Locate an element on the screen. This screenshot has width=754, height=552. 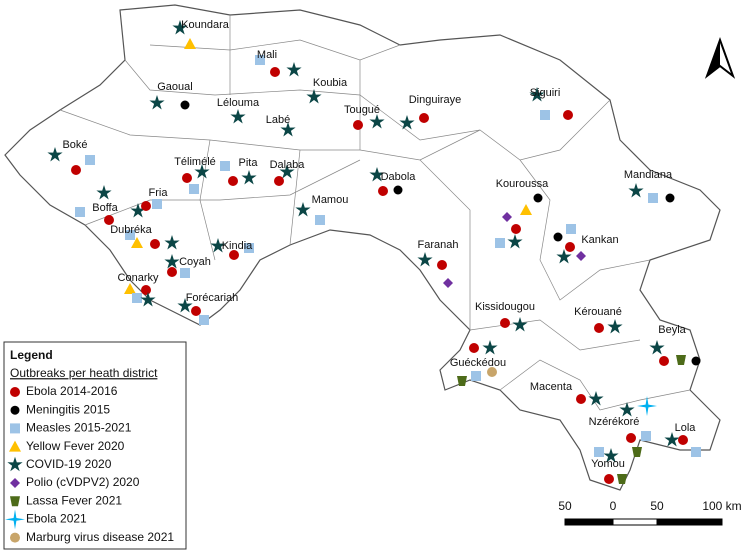
district-label: Boffa is located at coordinates (105, 208).